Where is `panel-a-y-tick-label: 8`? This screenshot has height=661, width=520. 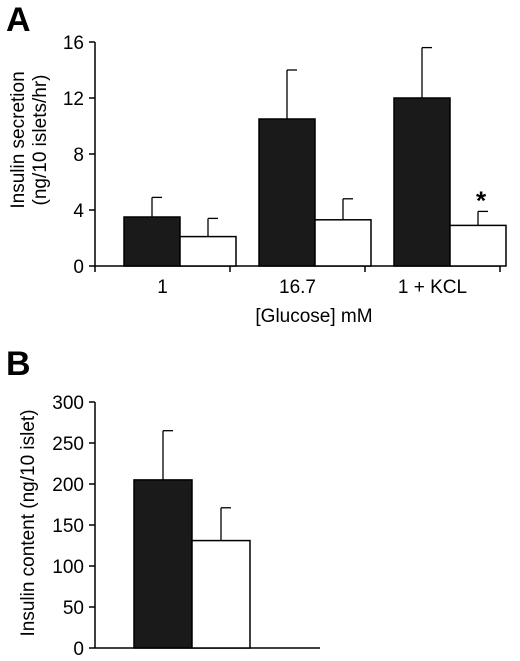
panel-a-y-tick-label: 8 is located at coordinates (78, 155).